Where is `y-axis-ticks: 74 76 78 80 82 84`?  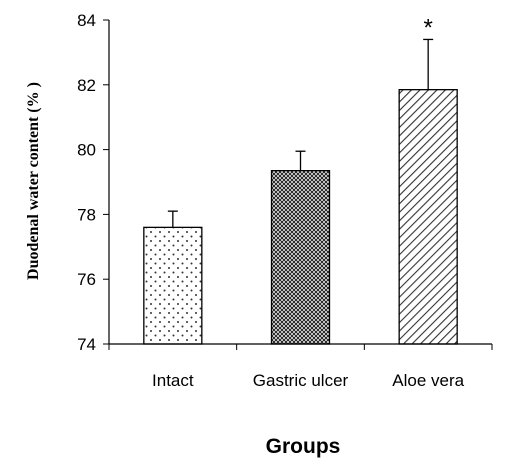
y-axis-ticks: 74 76 78 80 82 84 is located at coordinates (93, 182).